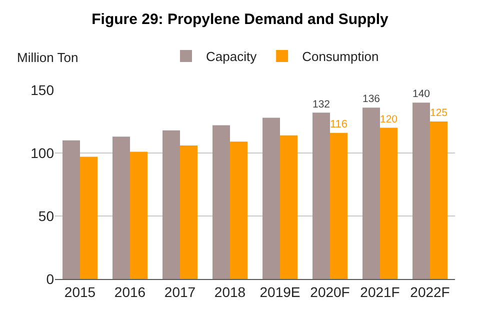  Describe the element at coordinates (340, 56) in the screenshot. I see `legend-label: Consumption` at that location.